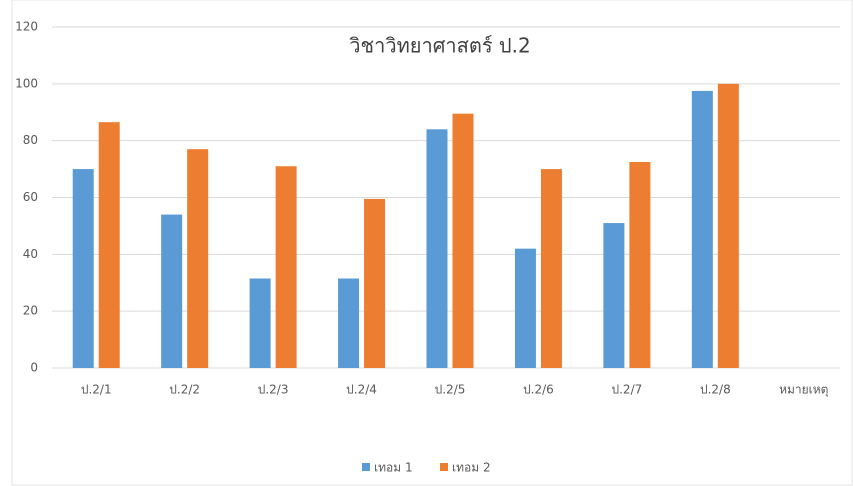  Describe the element at coordinates (450, 390) in the screenshot. I see `x-tick-label: ป.2/5` at that location.